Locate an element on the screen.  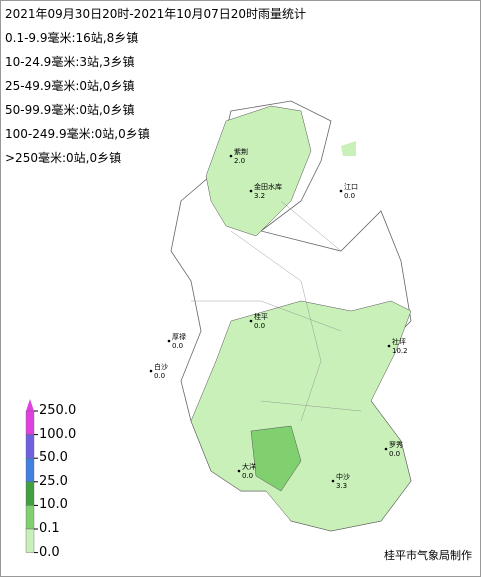
legend-label: 10.0 is located at coordinates (53, 505).